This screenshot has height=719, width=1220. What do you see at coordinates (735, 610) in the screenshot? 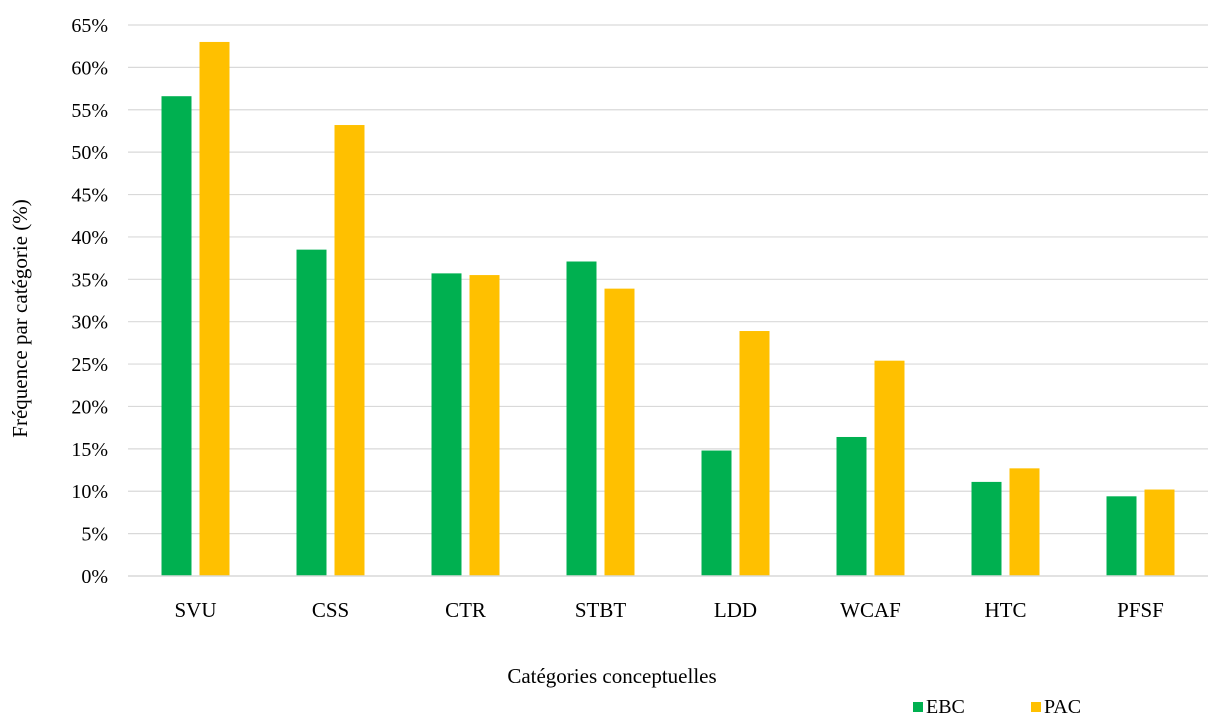
I see `x-category-label: LDD` at bounding box center [735, 610].